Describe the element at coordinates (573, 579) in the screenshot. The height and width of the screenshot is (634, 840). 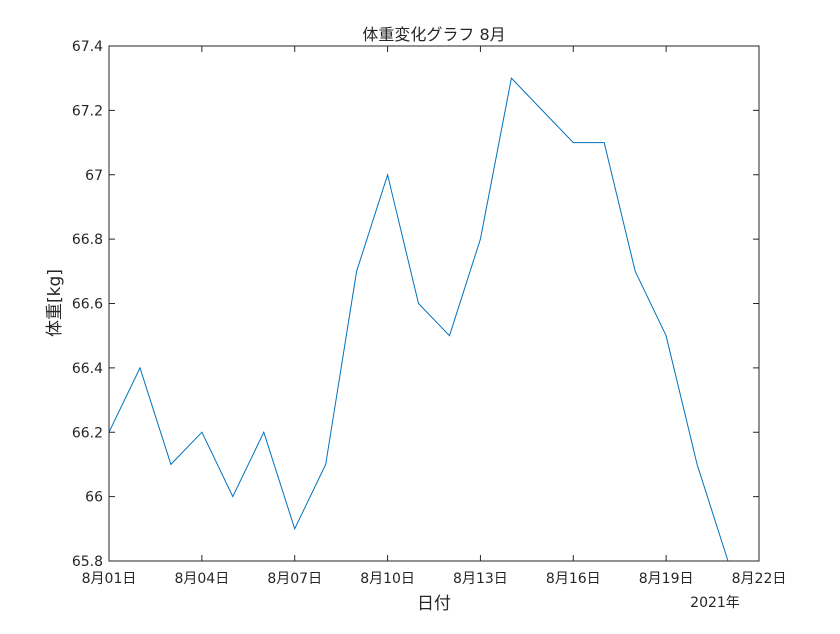
I see `x-tick-label: 8月16日` at that location.